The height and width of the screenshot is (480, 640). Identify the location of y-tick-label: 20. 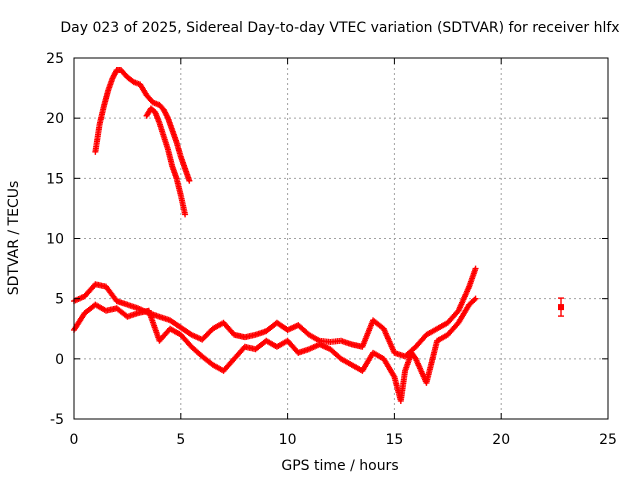
(55, 119).